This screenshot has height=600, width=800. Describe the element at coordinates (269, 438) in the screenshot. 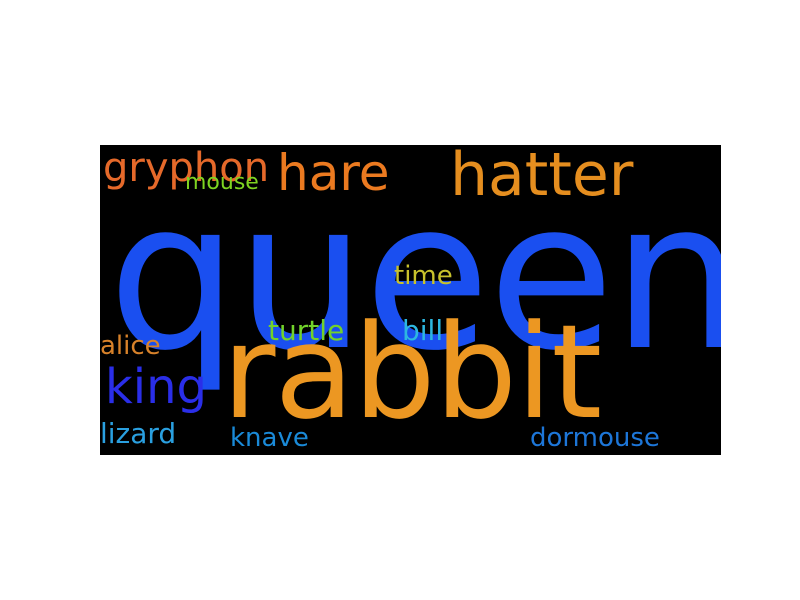

I see `word-knave: knave` at that location.